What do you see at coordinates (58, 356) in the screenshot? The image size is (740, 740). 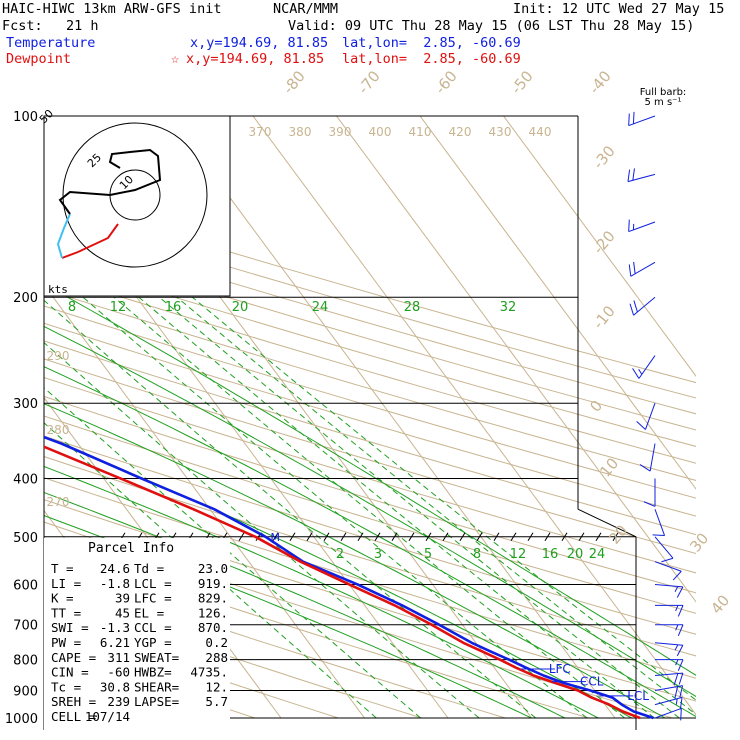 I see `theta-label-low: 290` at bounding box center [58, 356].